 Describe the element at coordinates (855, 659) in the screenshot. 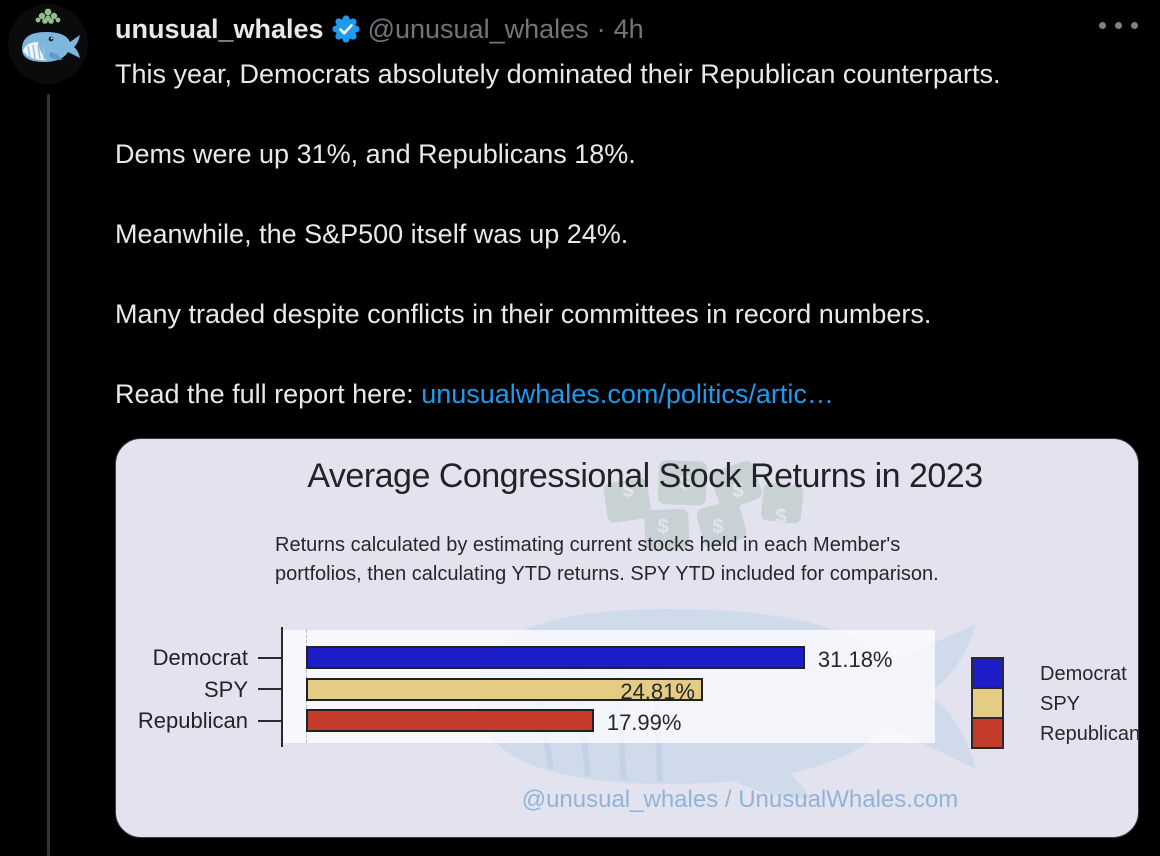

I see `value-label: 31.18%` at that location.